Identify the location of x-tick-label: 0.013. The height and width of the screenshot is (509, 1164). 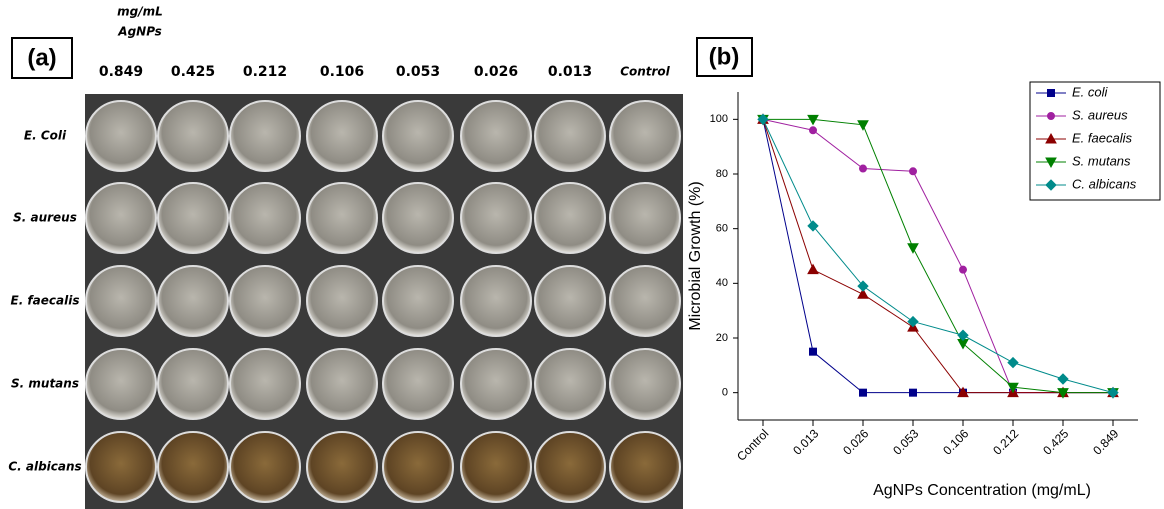
(805, 441).